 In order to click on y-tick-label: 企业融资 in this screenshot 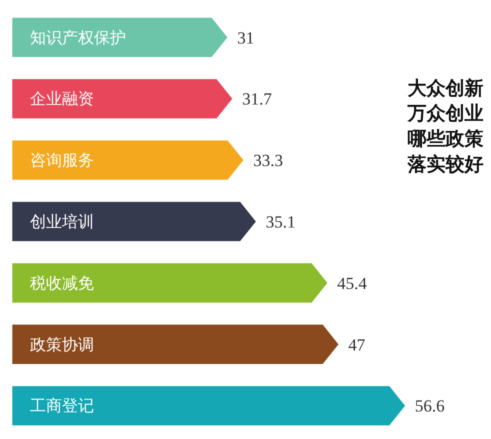, I will do `click(62, 98)`.